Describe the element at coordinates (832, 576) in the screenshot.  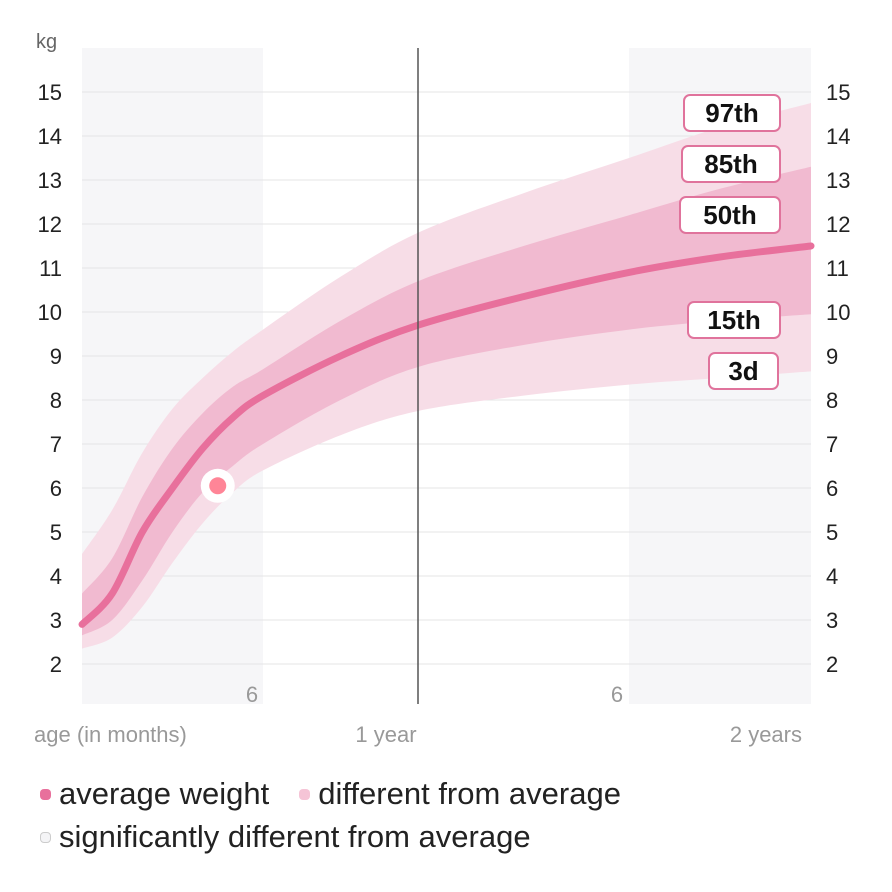
I see `y-tick-right: 4` at that location.